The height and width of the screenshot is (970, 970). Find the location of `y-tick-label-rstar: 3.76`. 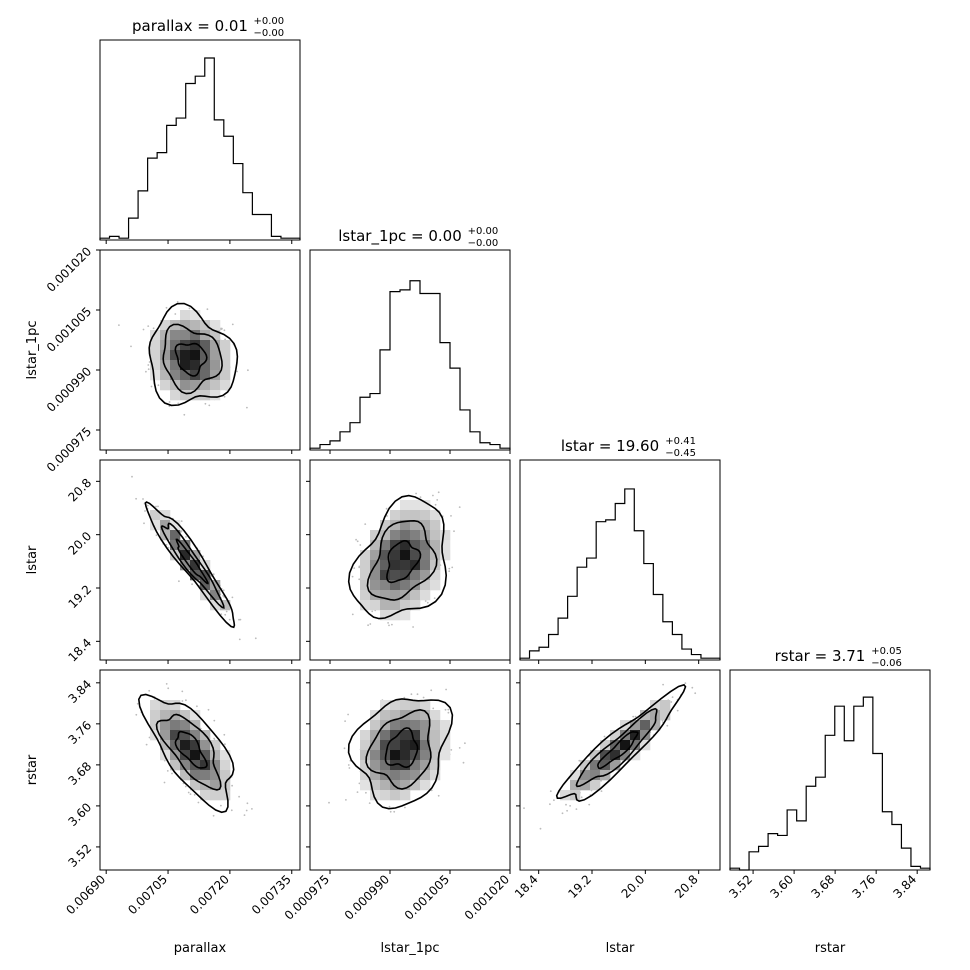

y-tick-label-rstar: 3.76 is located at coordinates (79, 732).